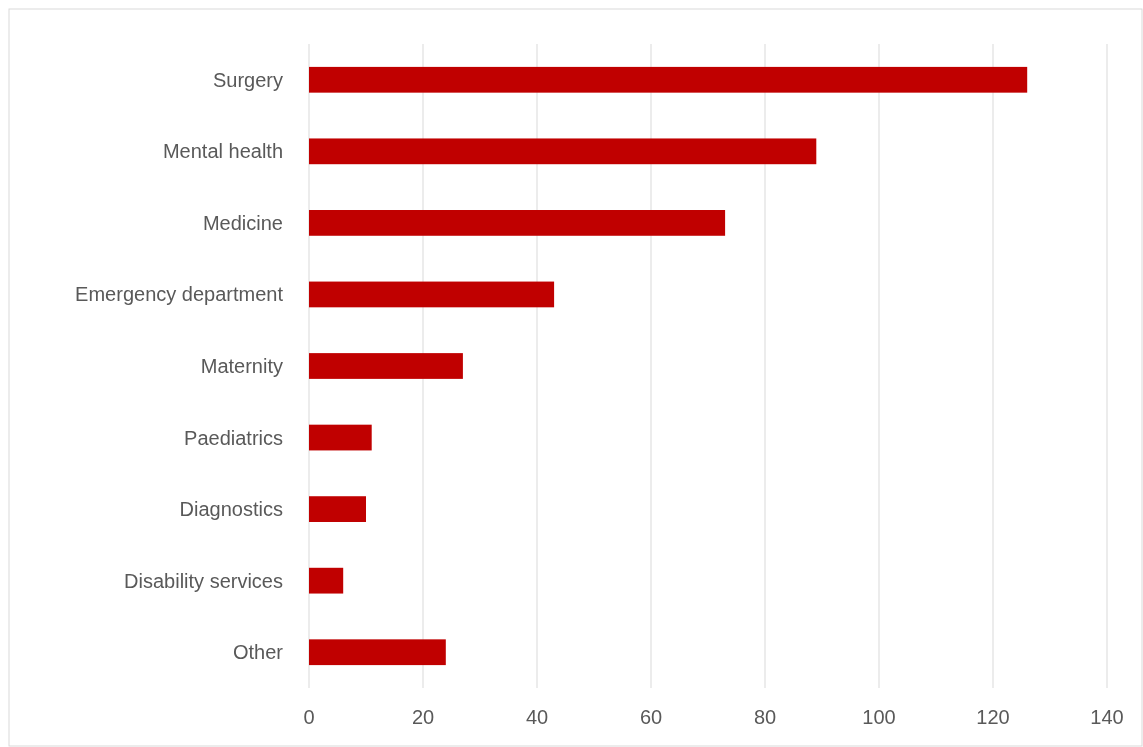 This screenshot has width=1143, height=747. I want to click on x-tick-label: 20, so click(423, 717).